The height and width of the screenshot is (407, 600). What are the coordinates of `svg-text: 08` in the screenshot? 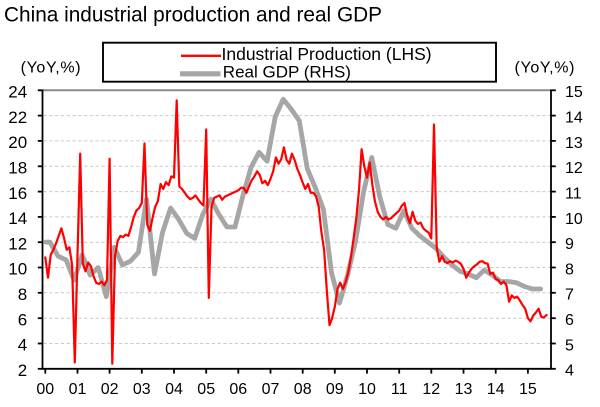 It's located at (303, 389).